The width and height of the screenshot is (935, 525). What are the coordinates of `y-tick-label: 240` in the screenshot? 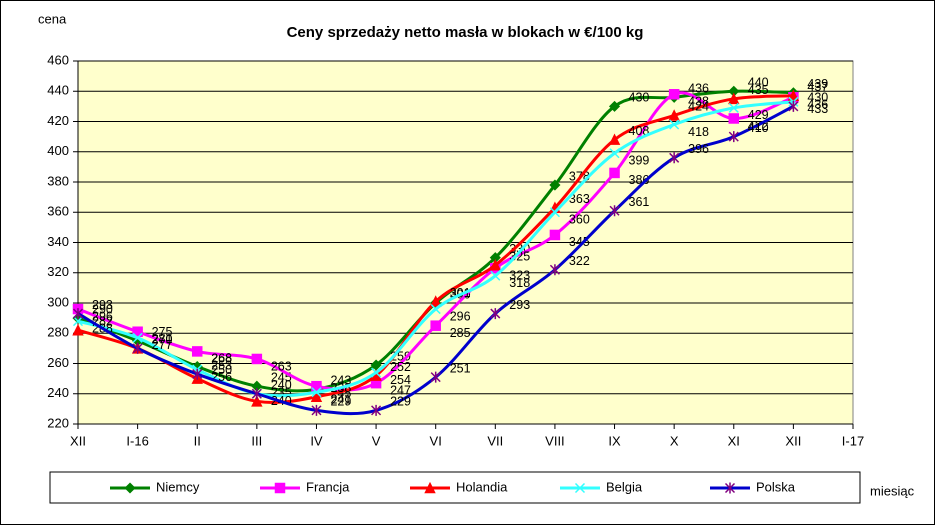 It's located at (58, 392).